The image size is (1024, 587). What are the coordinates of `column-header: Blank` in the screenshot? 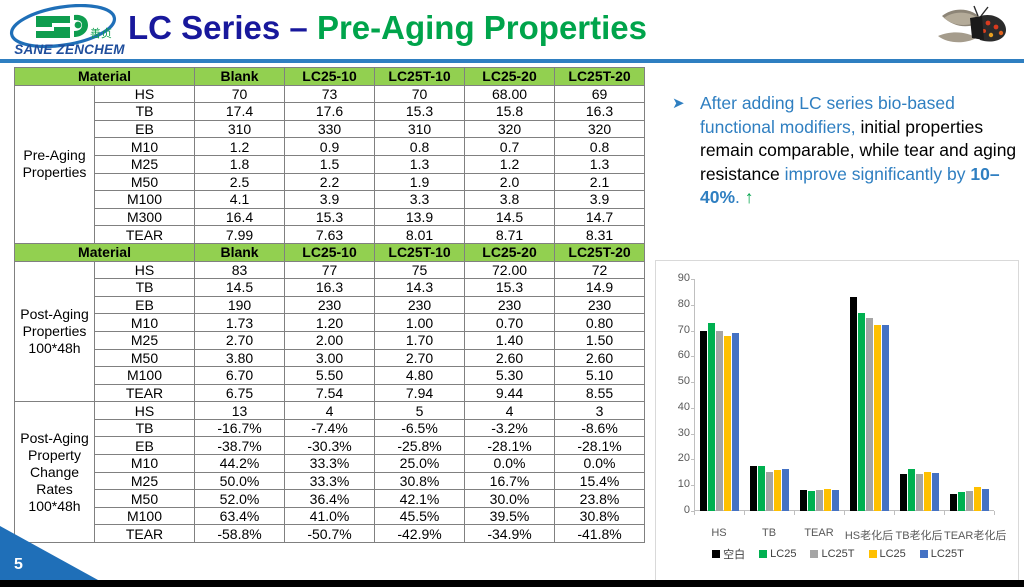 It's located at (240, 252).